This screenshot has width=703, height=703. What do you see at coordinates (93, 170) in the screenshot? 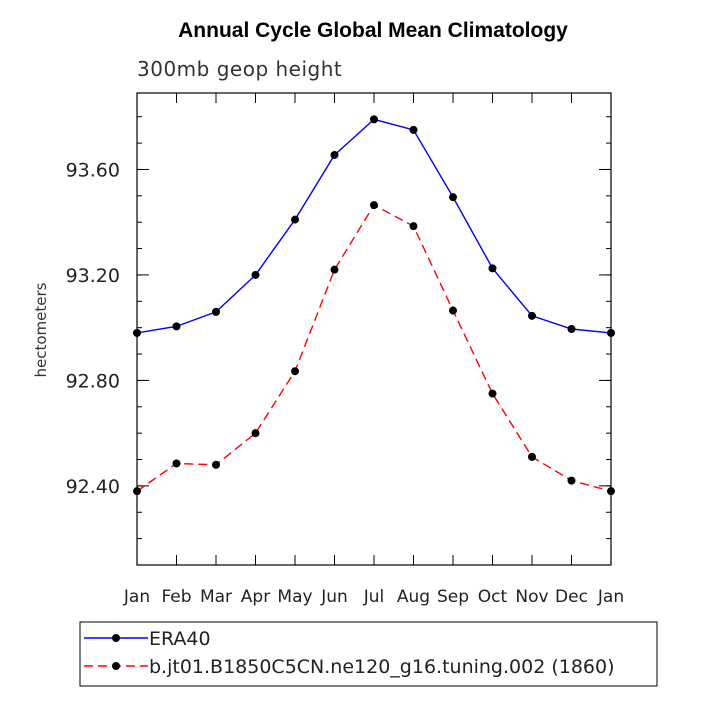
I see `y-tick-label: 93.60` at bounding box center [93, 170].